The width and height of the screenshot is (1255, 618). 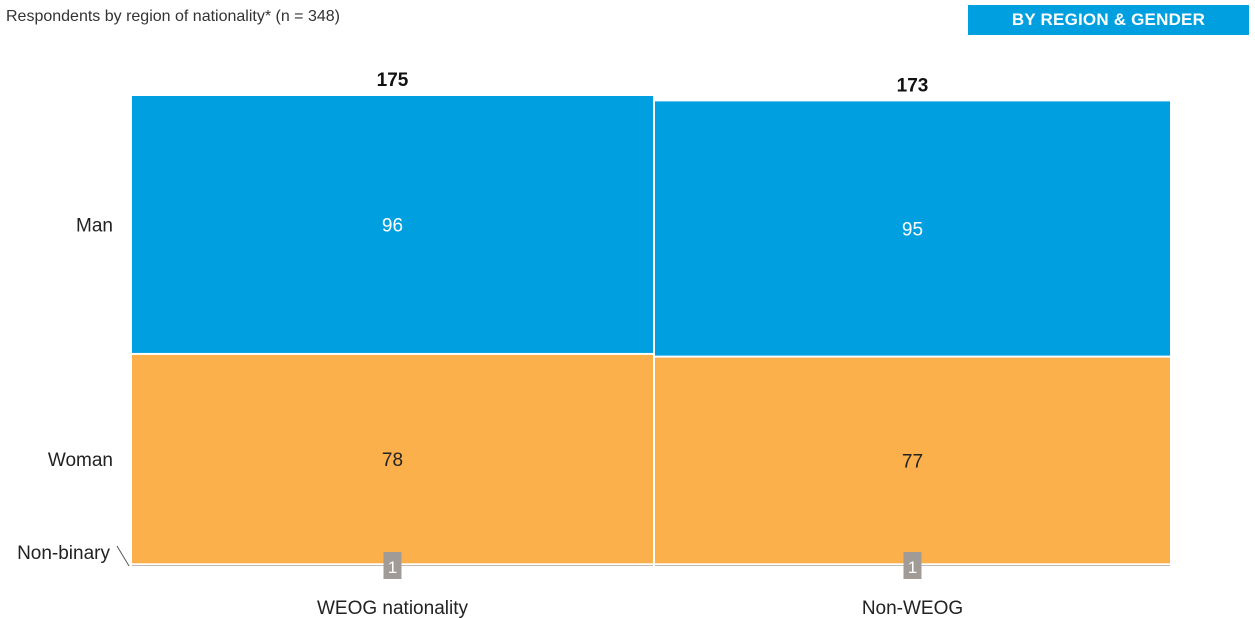 I want to click on value-label-man-0: 96, so click(x=392, y=225).